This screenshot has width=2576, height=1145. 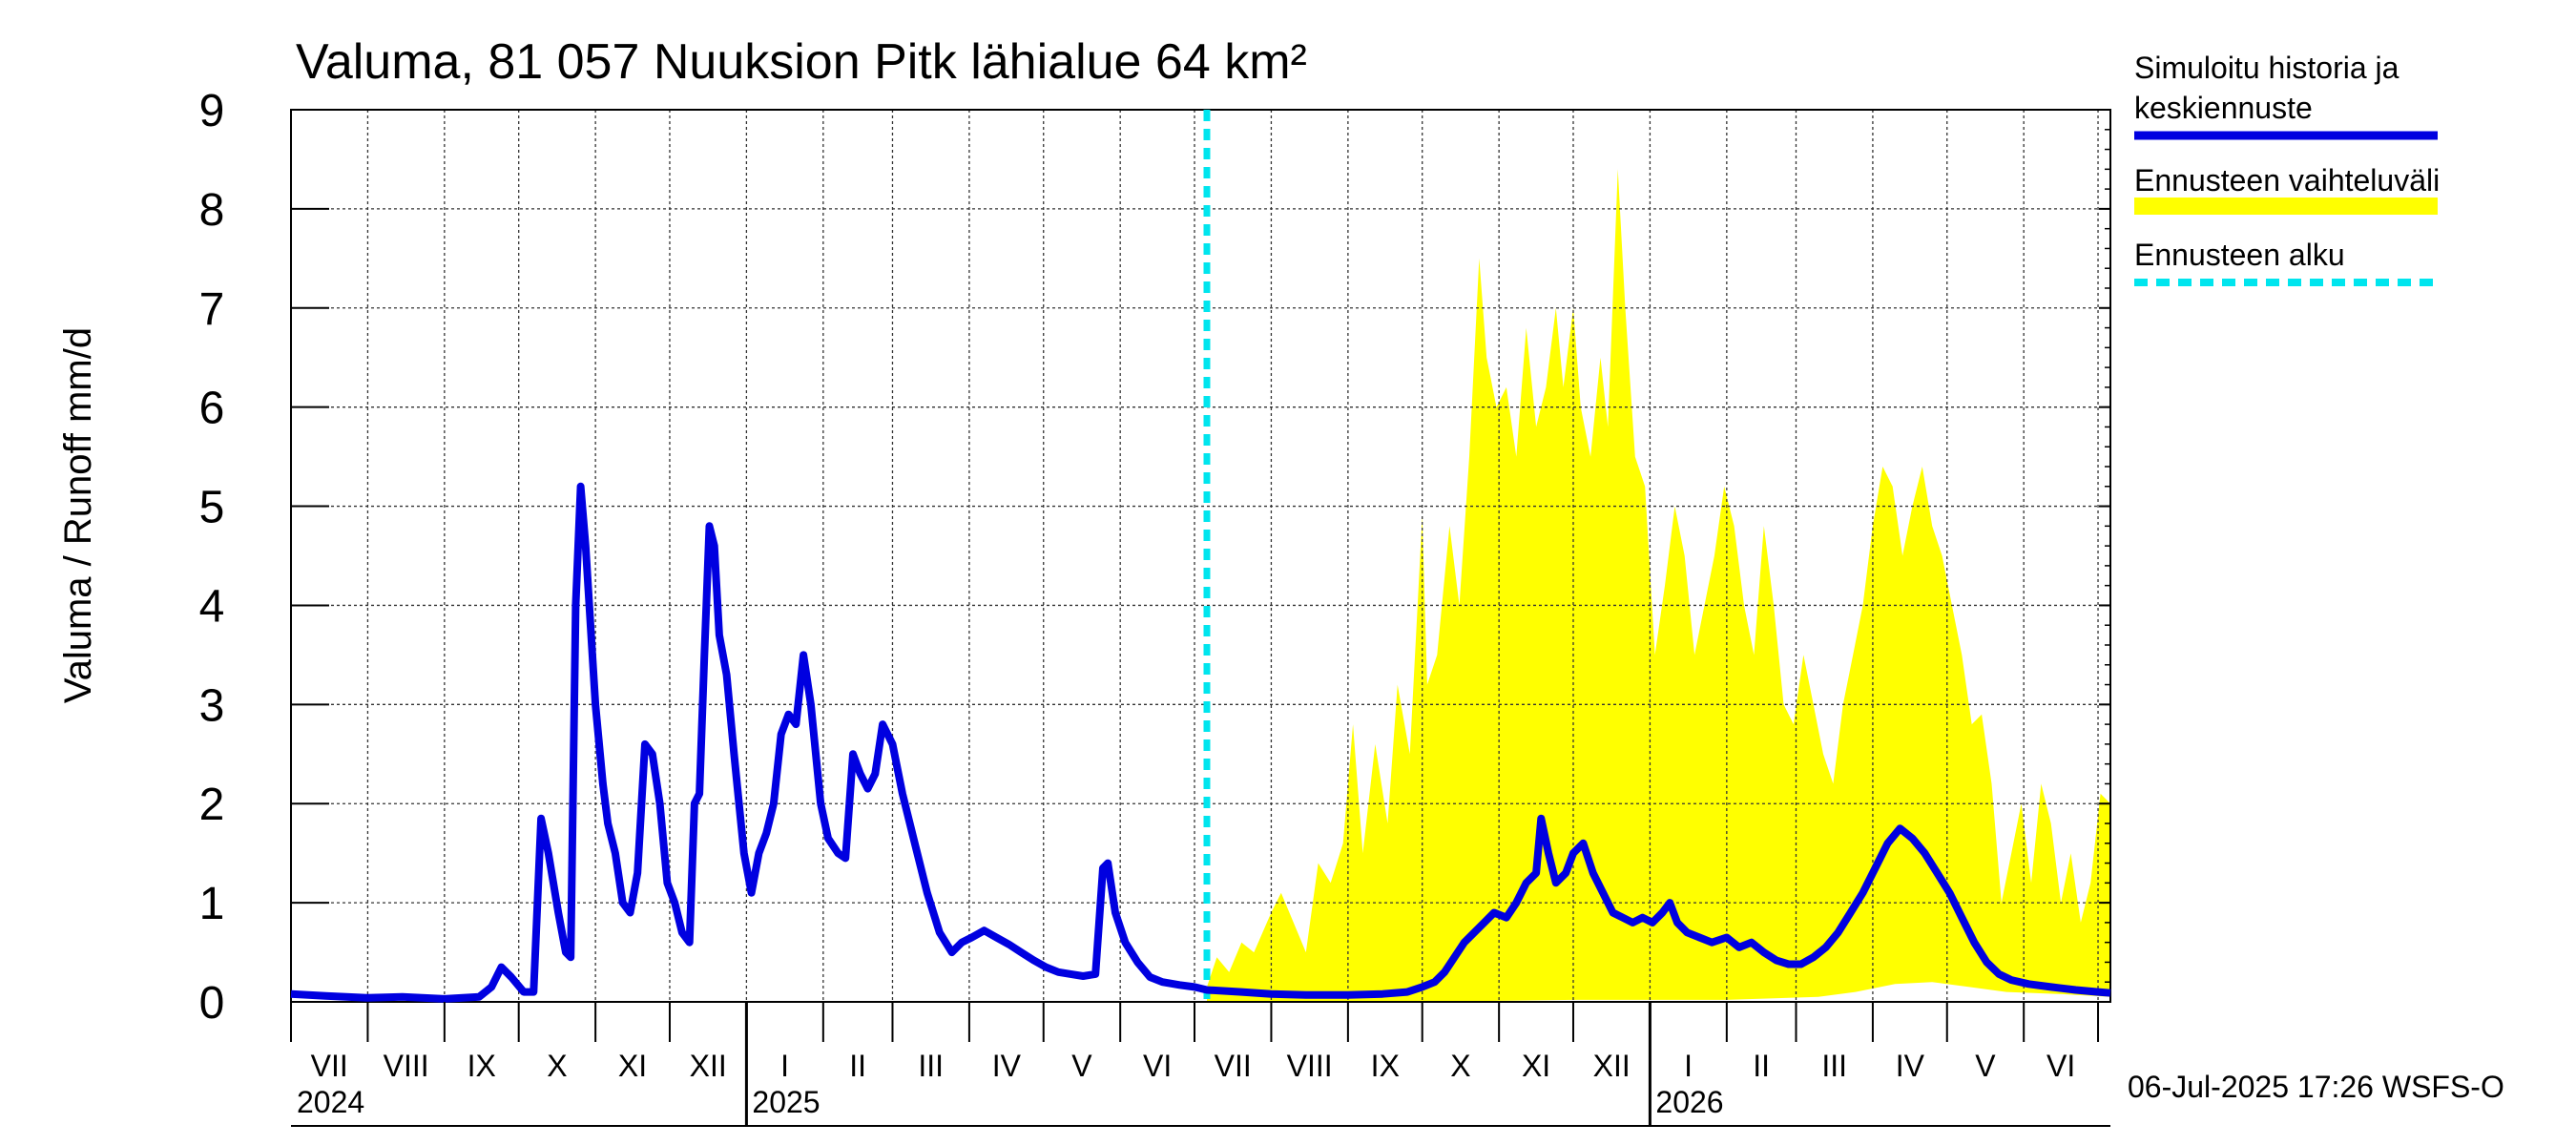 I want to click on year-label: 2025, so click(x=786, y=1102).